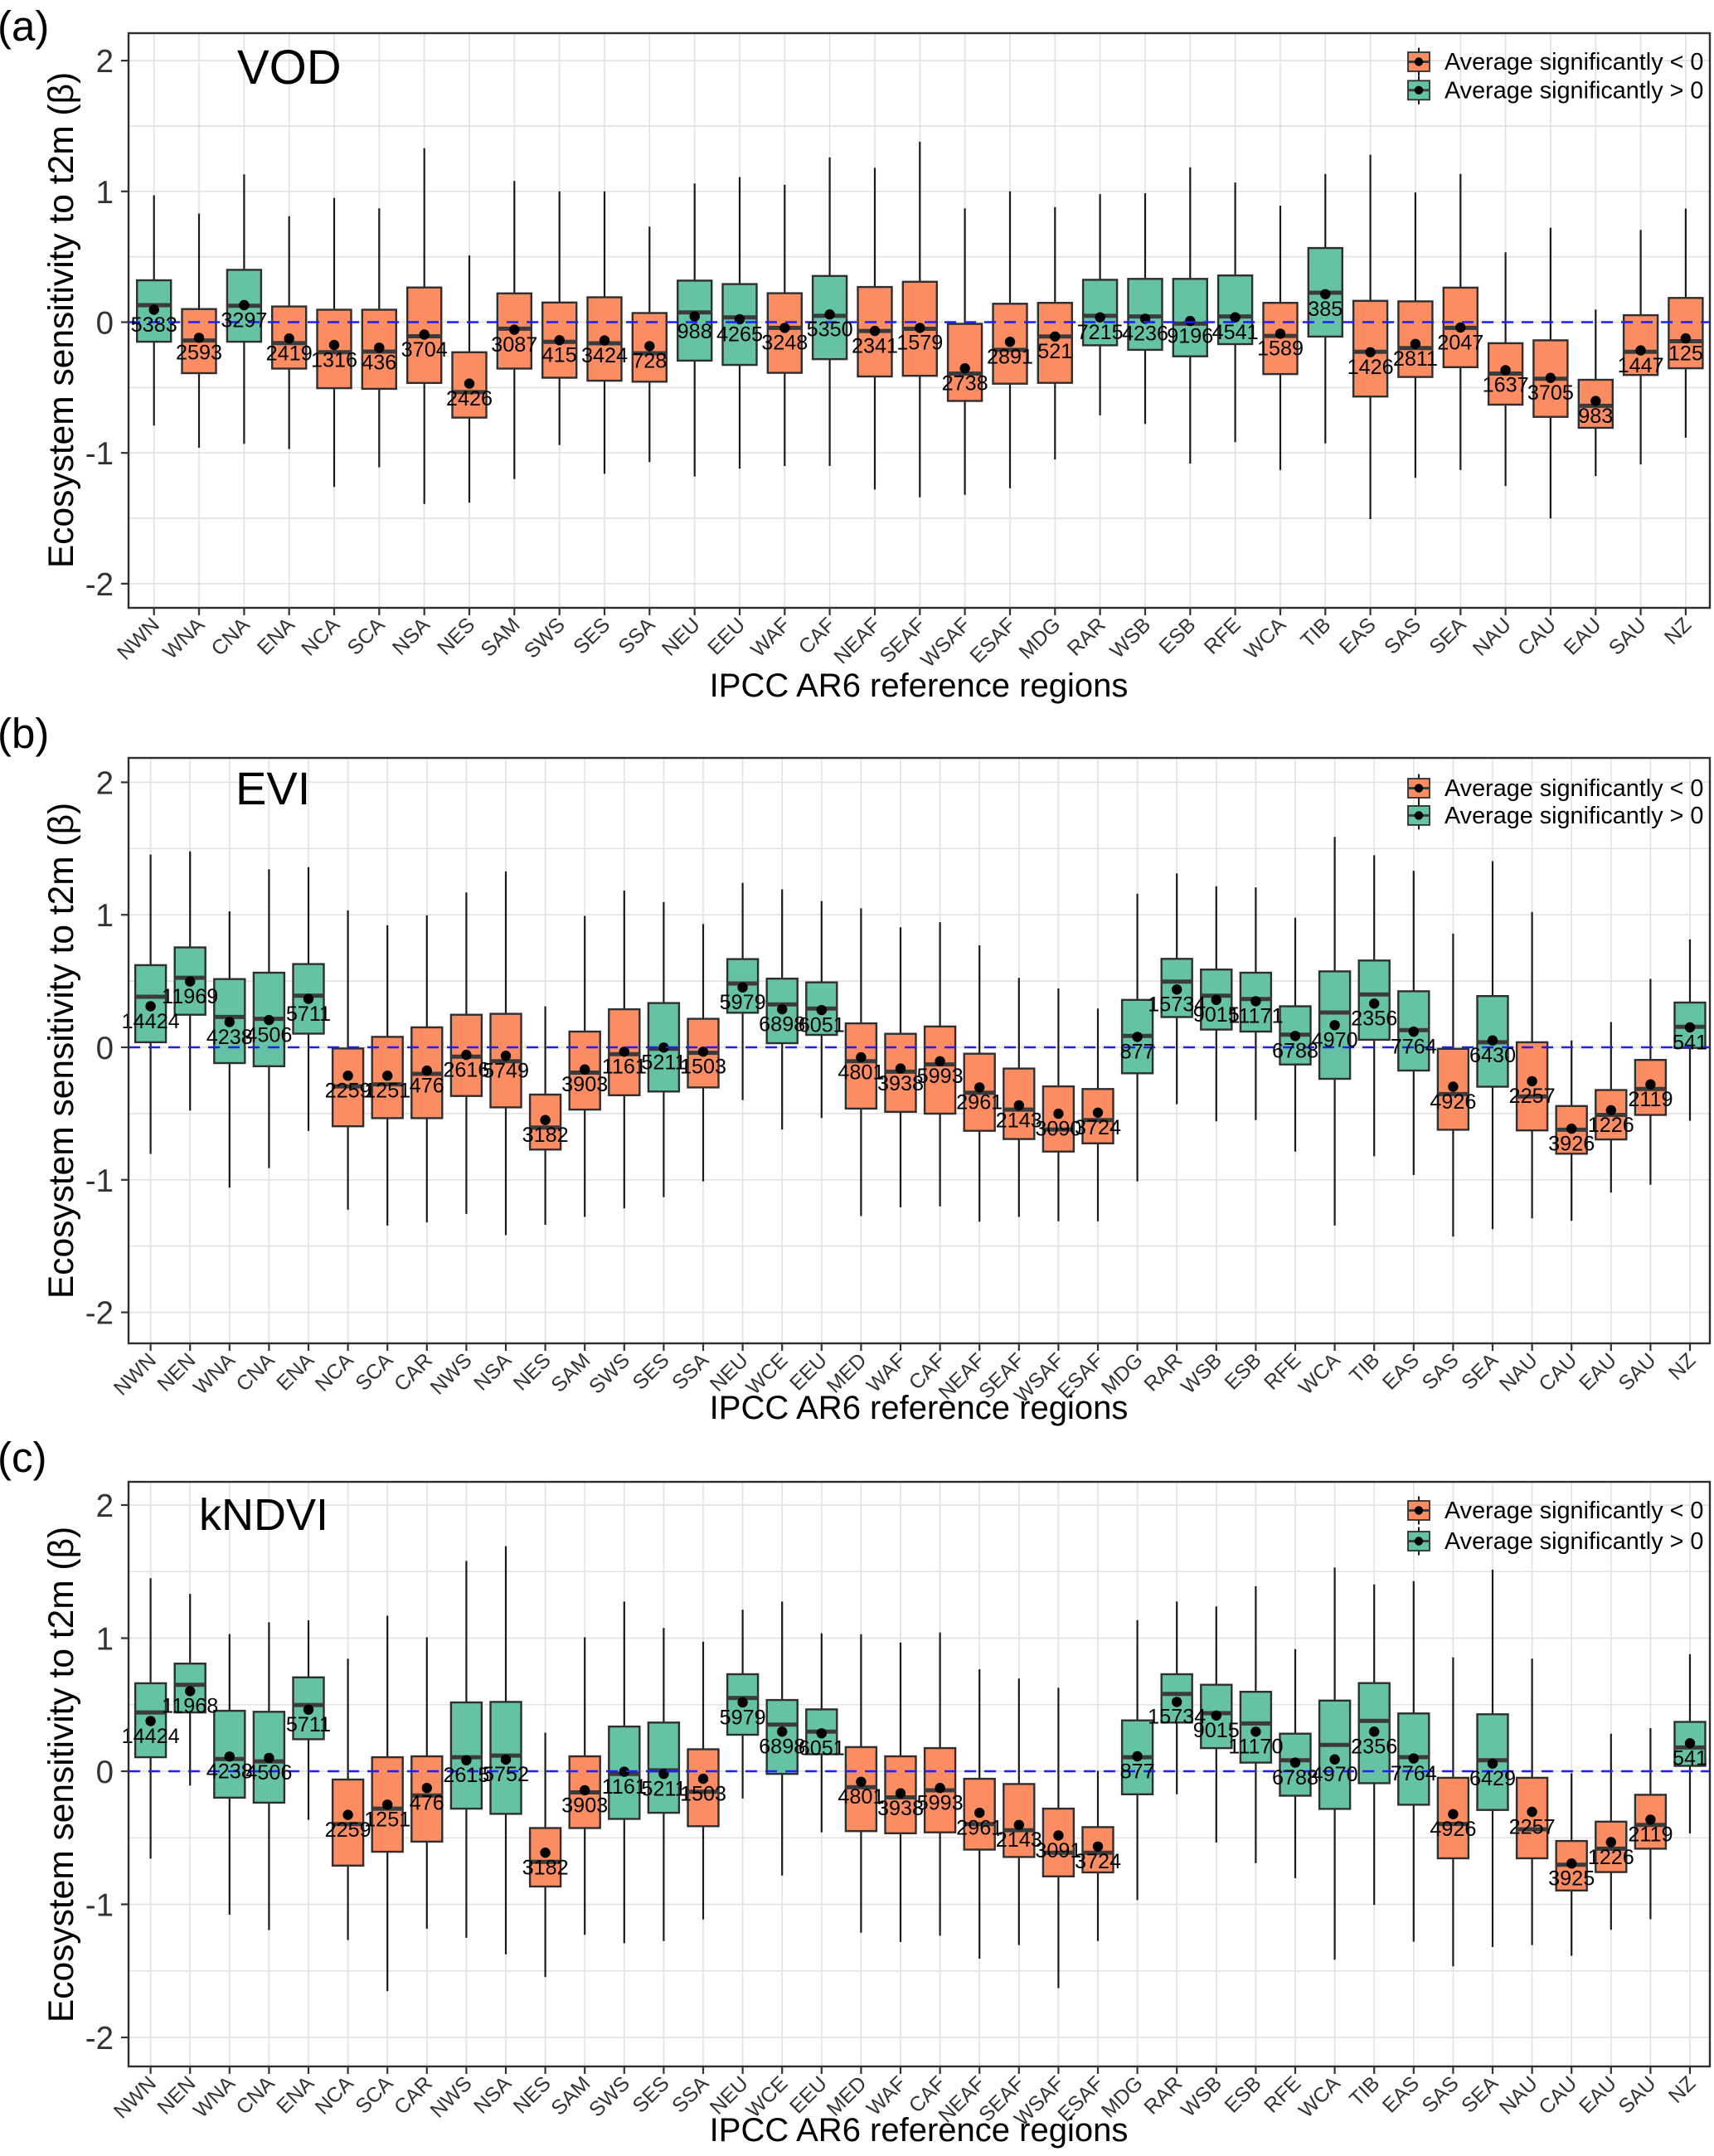 The height and width of the screenshot is (2156, 1714). Describe the element at coordinates (822, 1025) in the screenshot. I see `svg-text: 6051` at that location.